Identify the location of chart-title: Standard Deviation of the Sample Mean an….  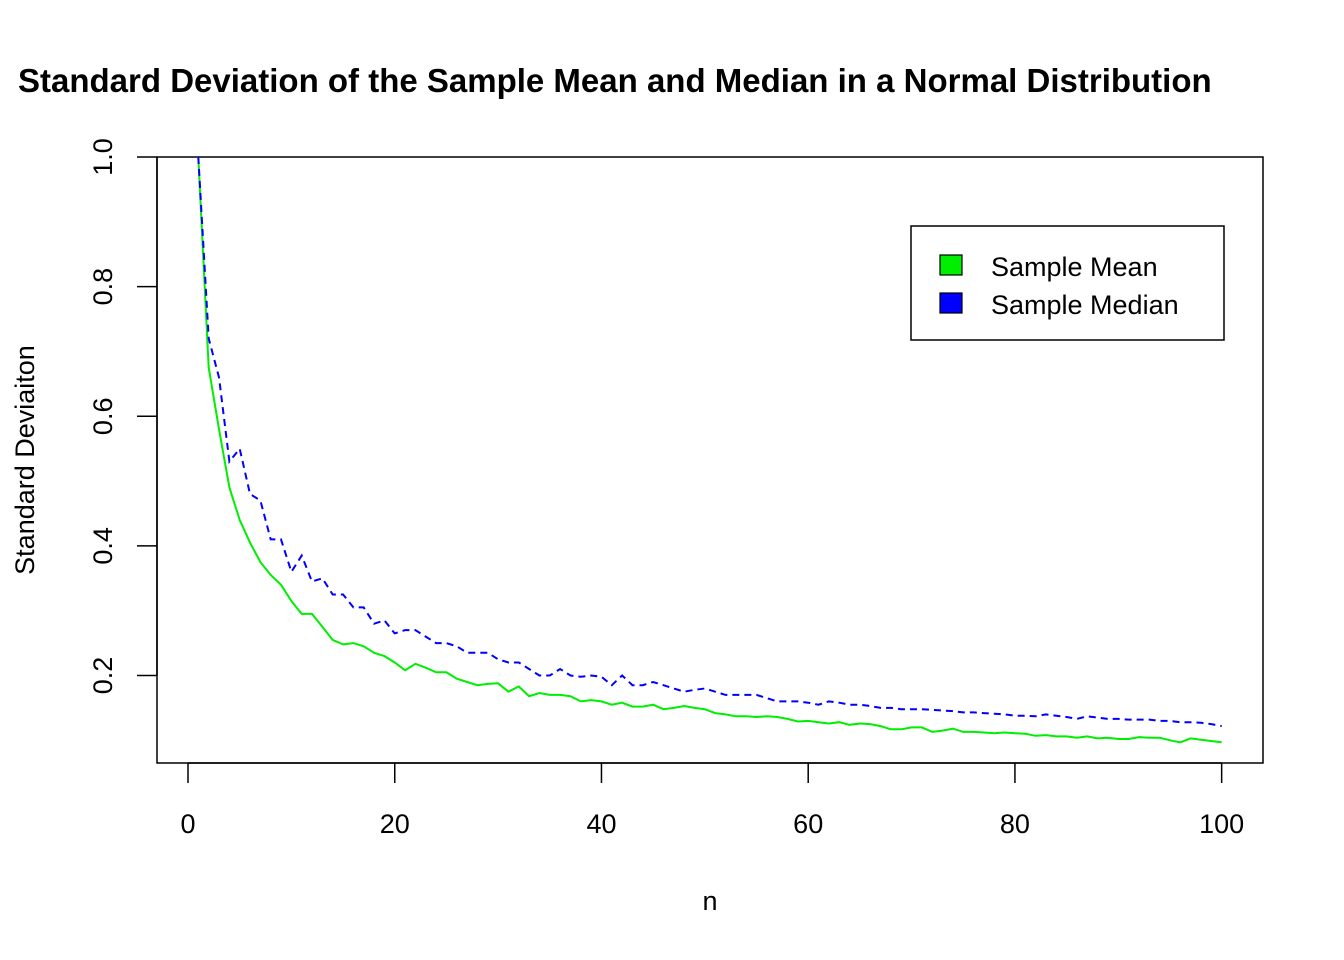
(615, 80).